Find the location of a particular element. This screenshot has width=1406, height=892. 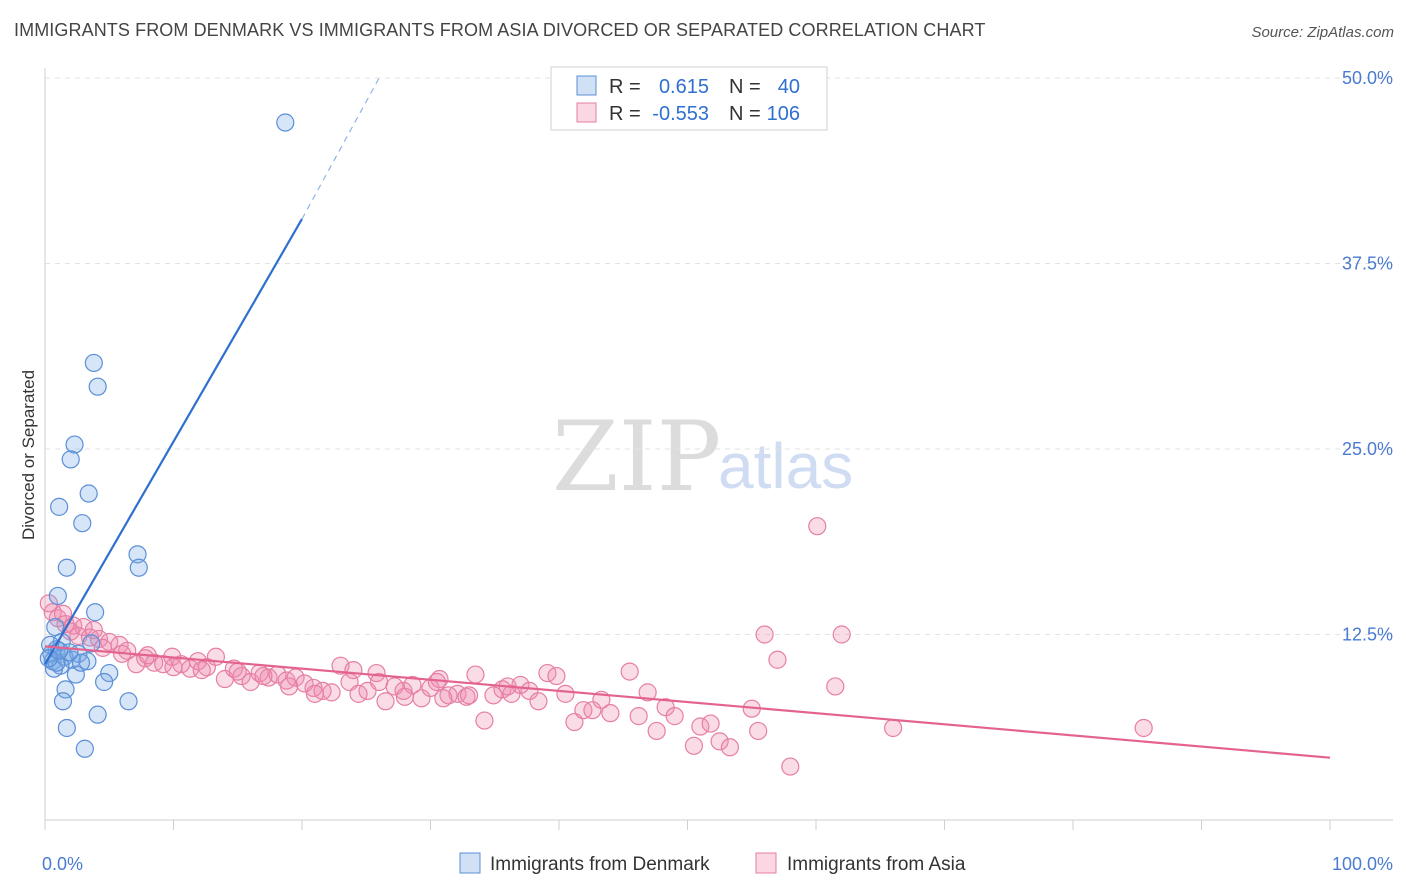

denmark-trend-extension is located at coordinates (340, 148).